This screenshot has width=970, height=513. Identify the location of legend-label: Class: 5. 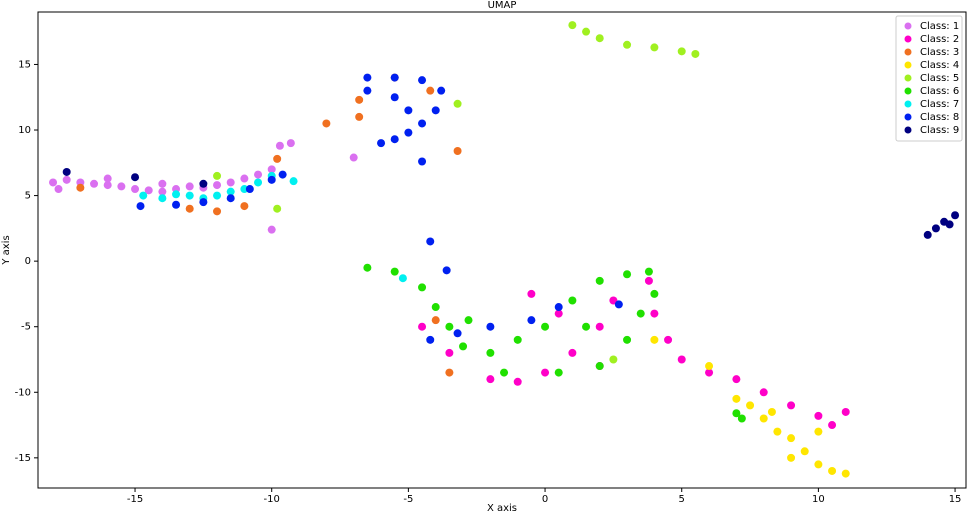
(939, 78).